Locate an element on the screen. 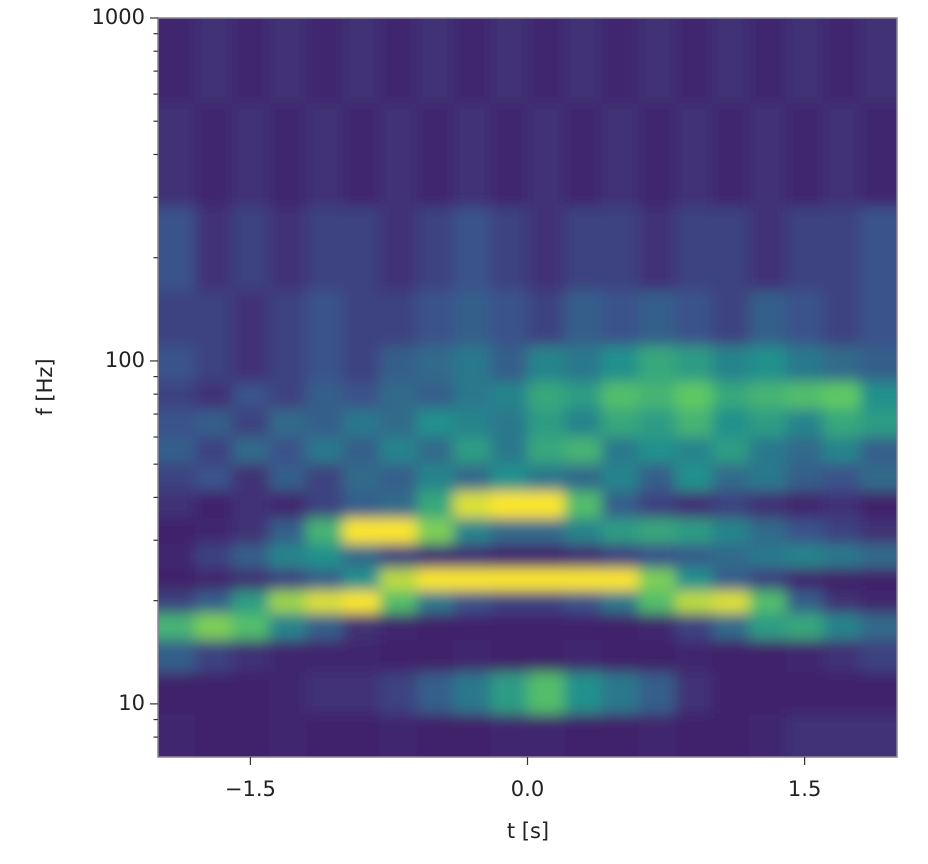 The width and height of the screenshot is (928, 864). x-tick-label: −1.5 is located at coordinates (250, 789).